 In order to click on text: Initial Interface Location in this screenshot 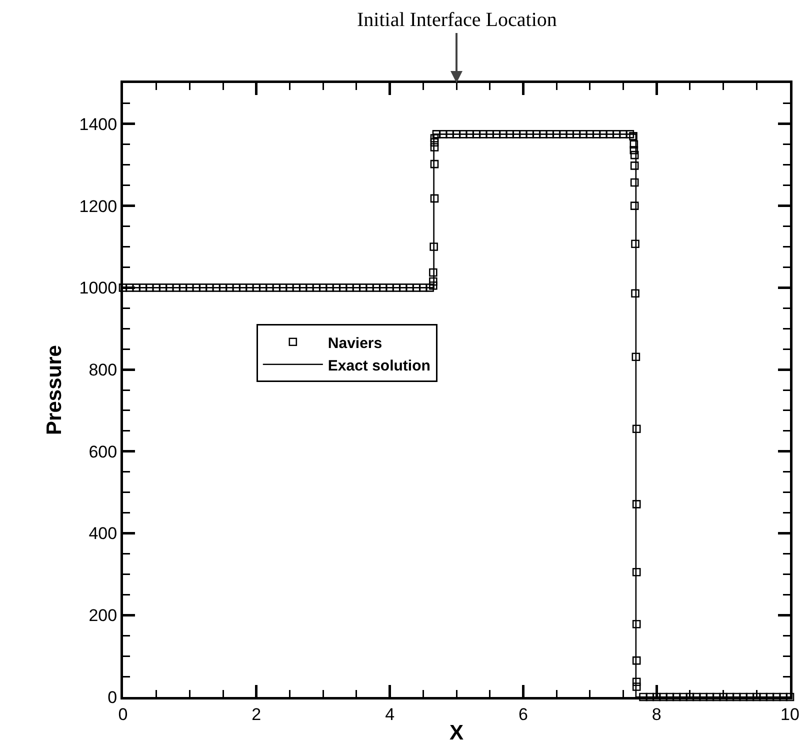, I will do `click(457, 20)`.